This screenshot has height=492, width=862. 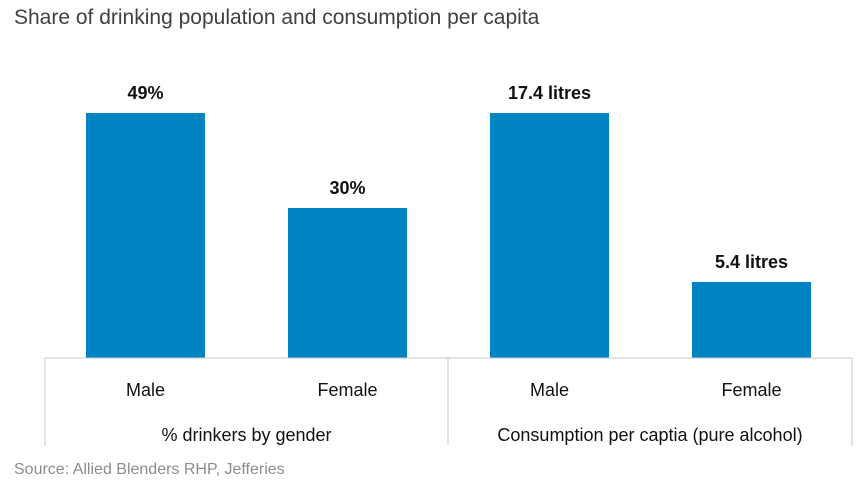 I want to click on category-labels-layer: Male Female Male Female, so click(x=454, y=390).